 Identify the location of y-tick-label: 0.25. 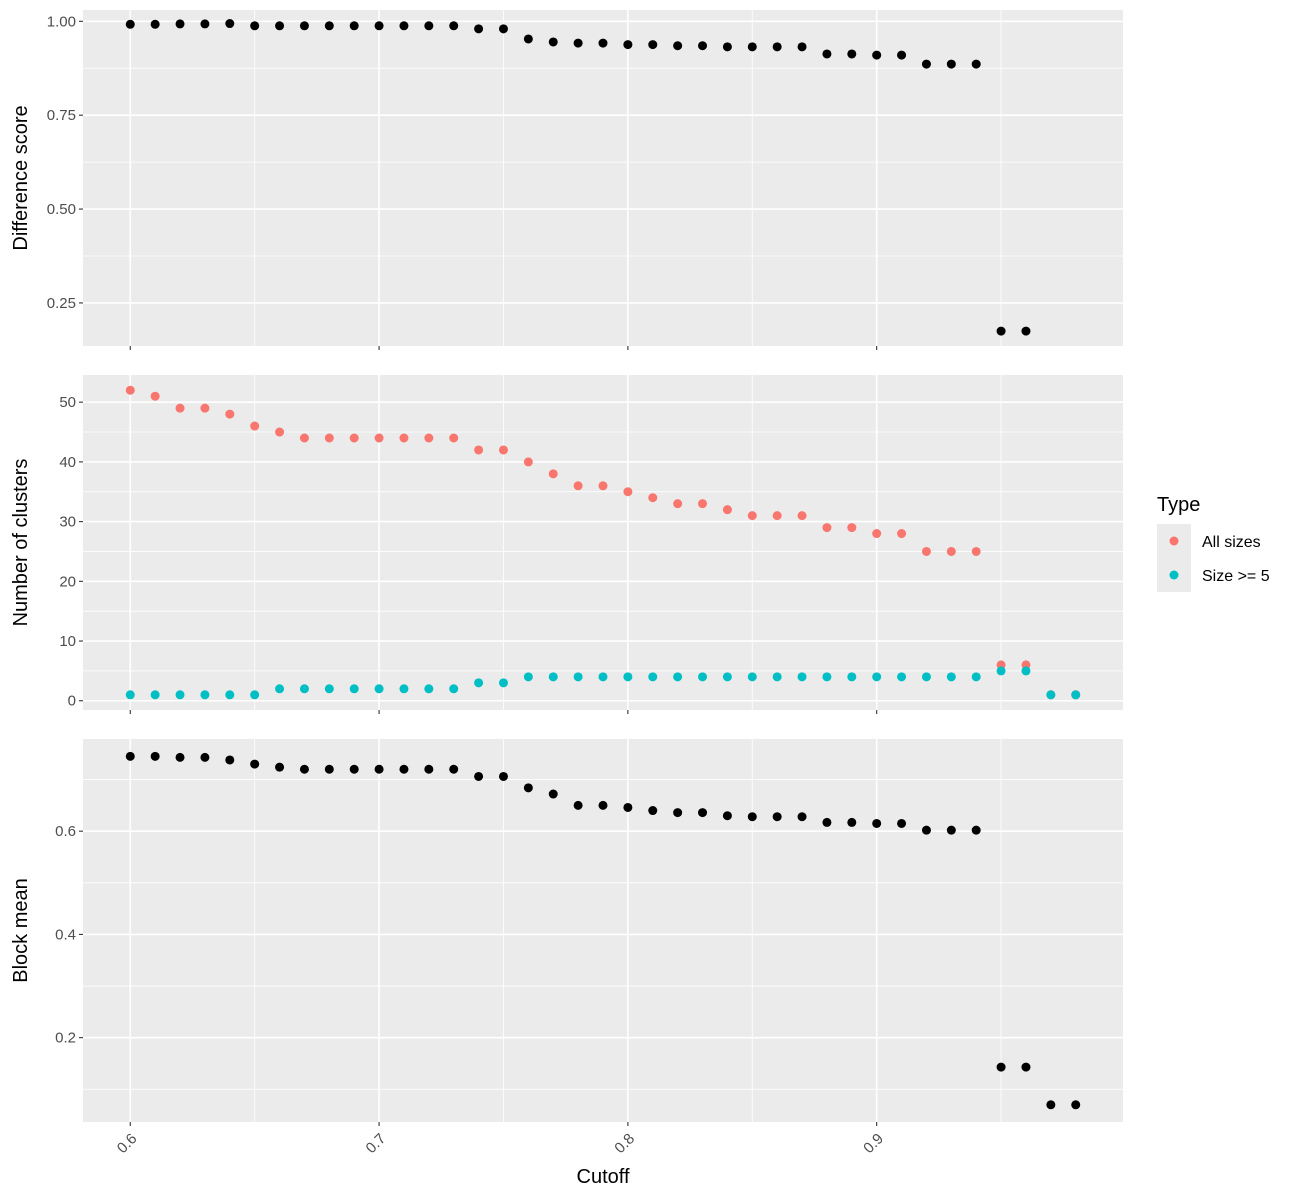
(61, 303).